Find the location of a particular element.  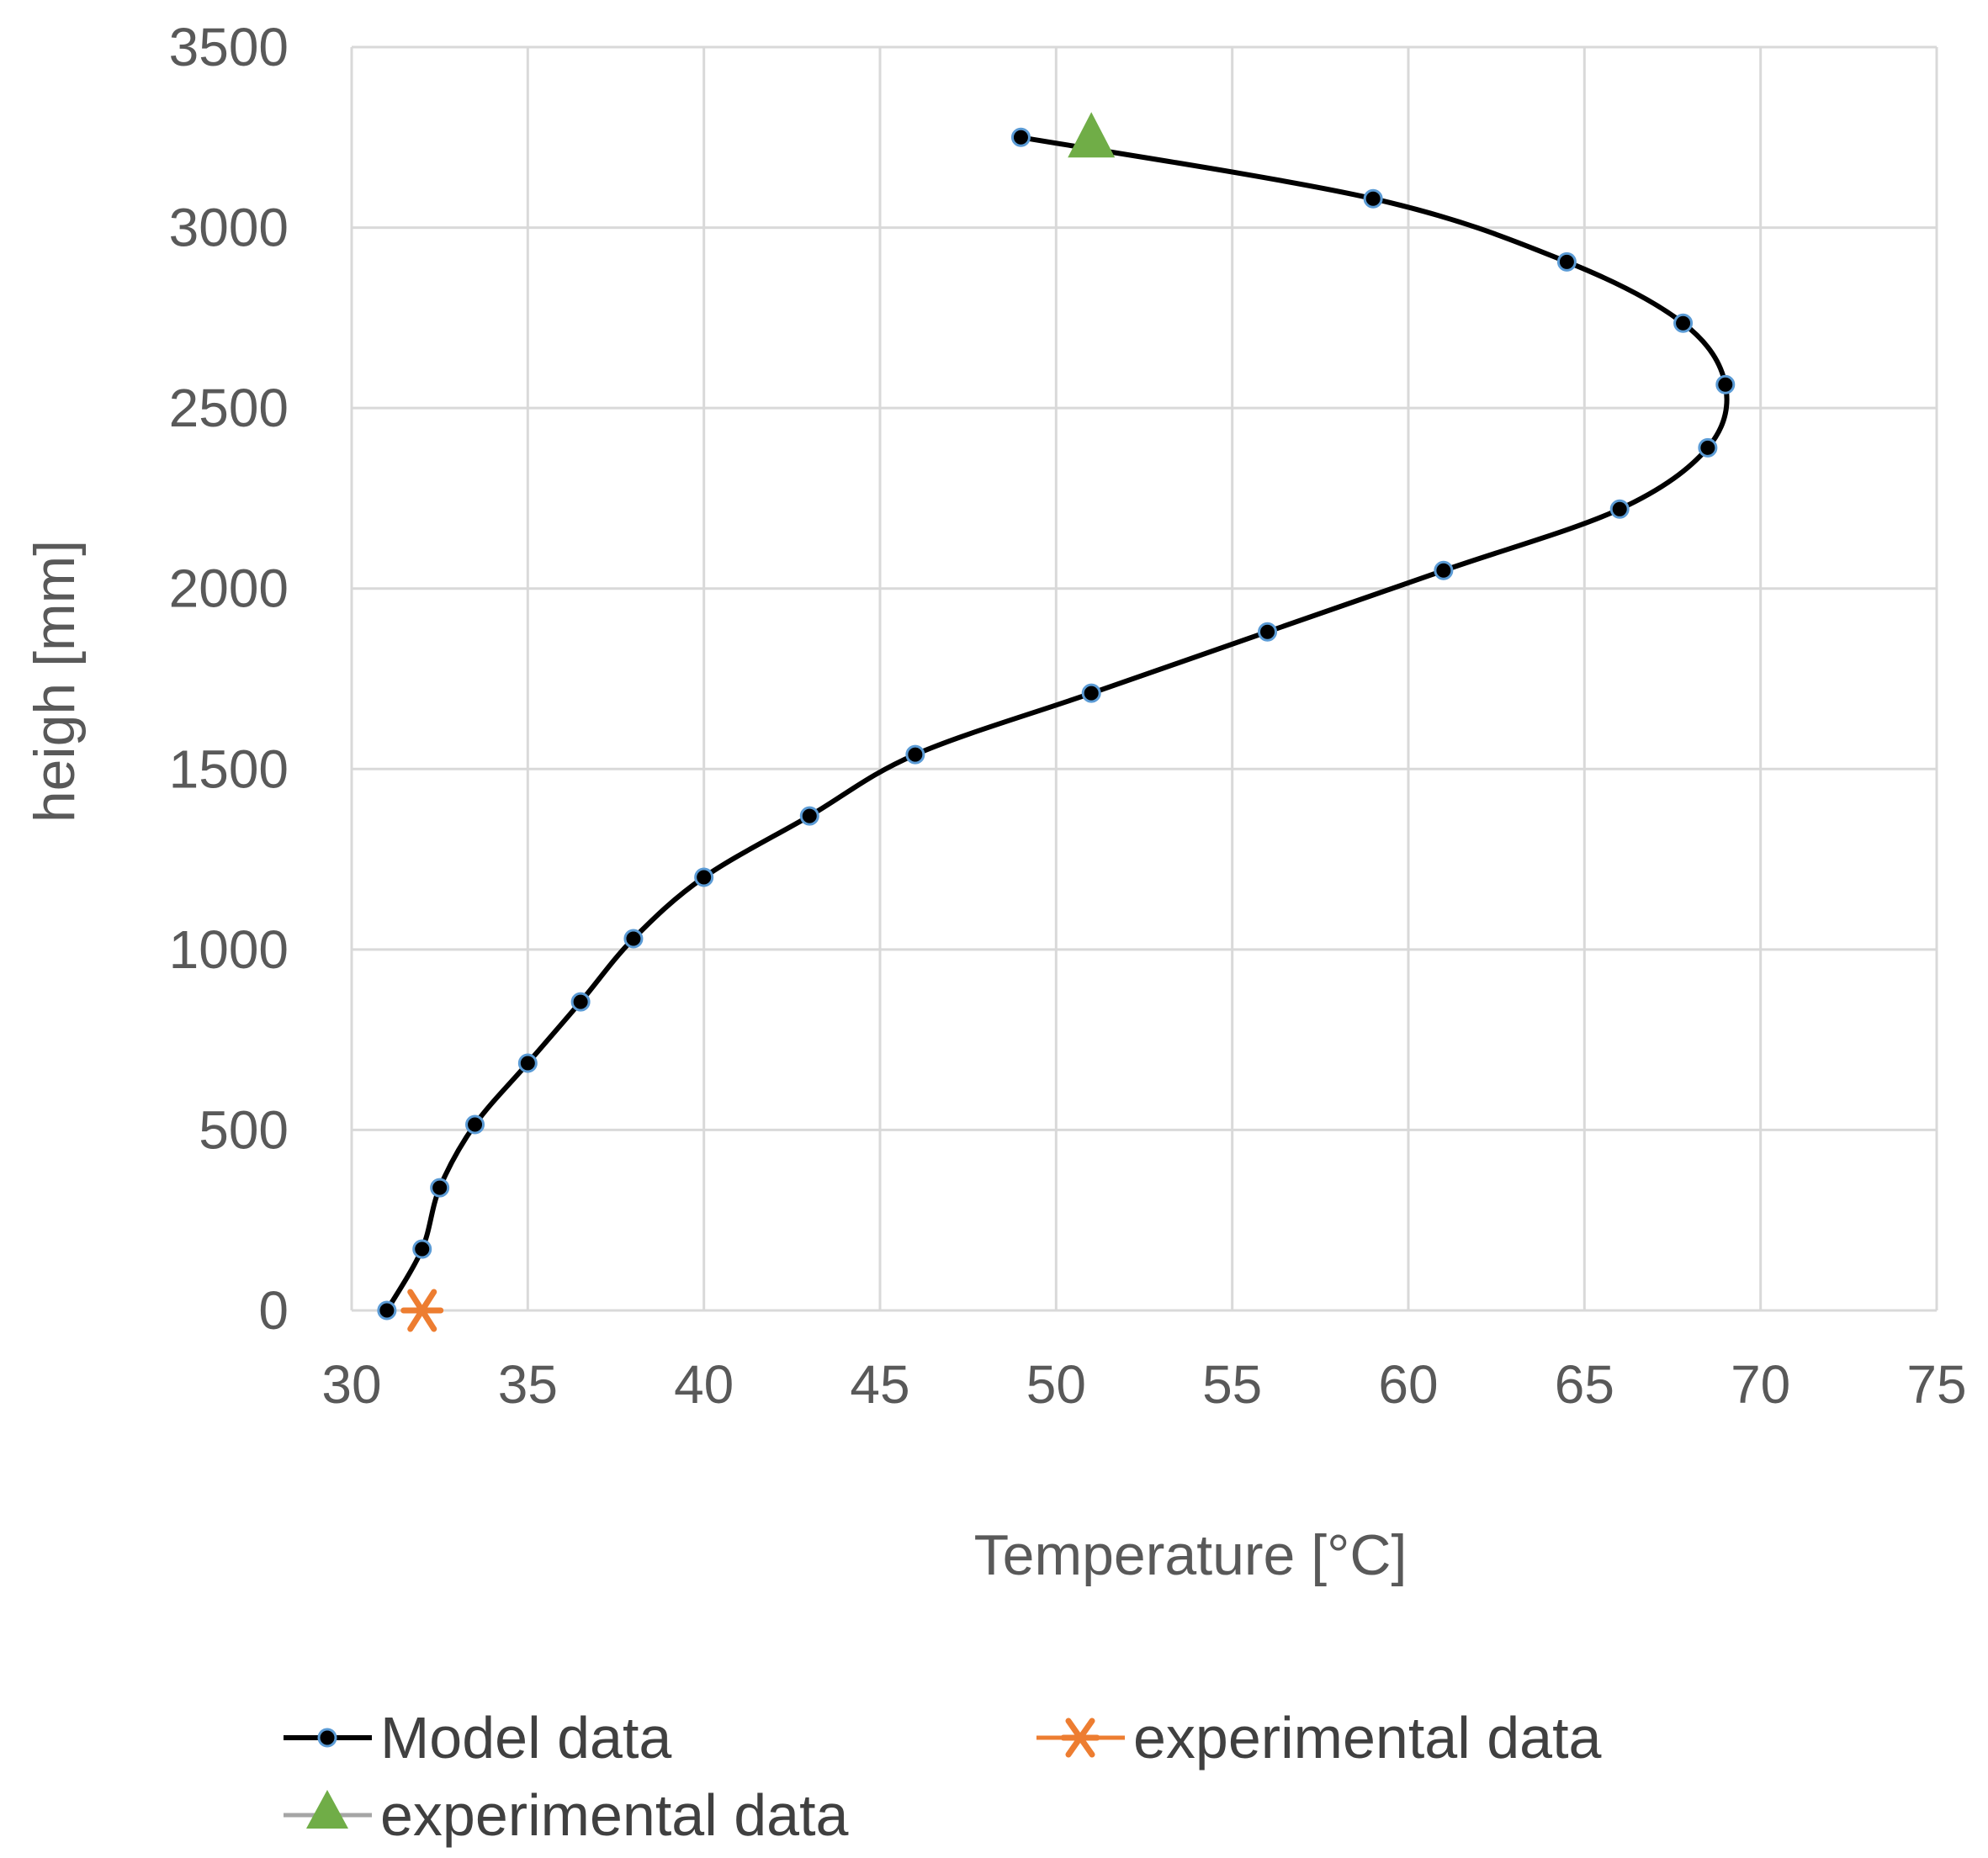

legend-item-model-data: Model data is located at coordinates (478, 1738).